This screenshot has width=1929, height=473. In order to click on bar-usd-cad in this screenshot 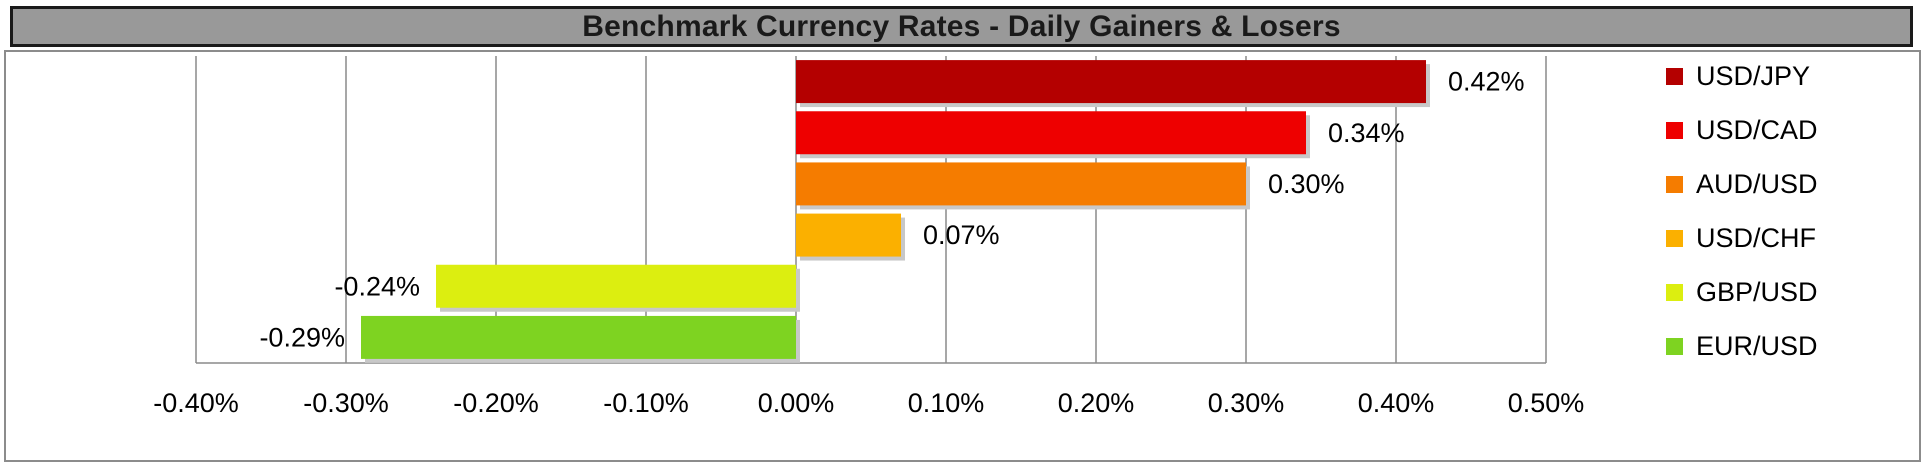, I will do `click(1051, 133)`.